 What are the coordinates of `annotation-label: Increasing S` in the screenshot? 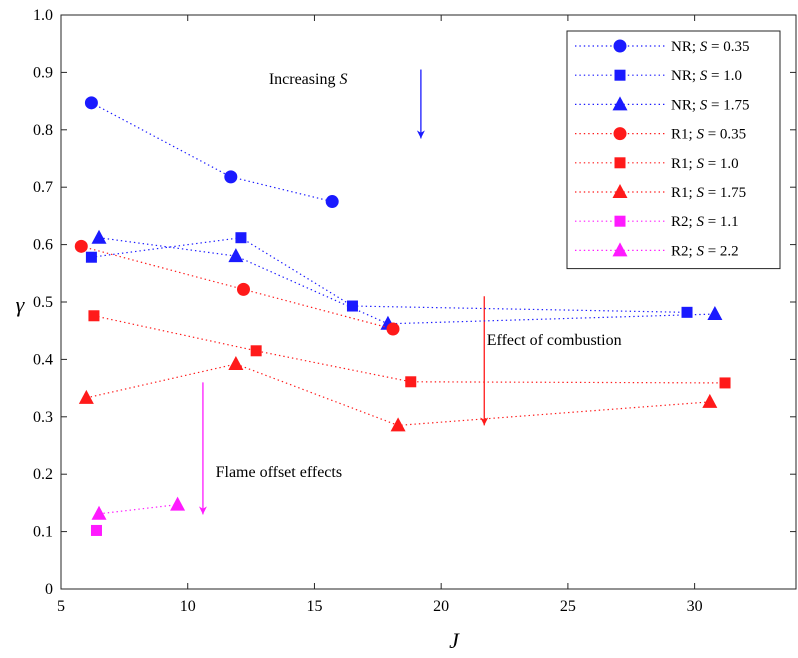 It's located at (308, 79).